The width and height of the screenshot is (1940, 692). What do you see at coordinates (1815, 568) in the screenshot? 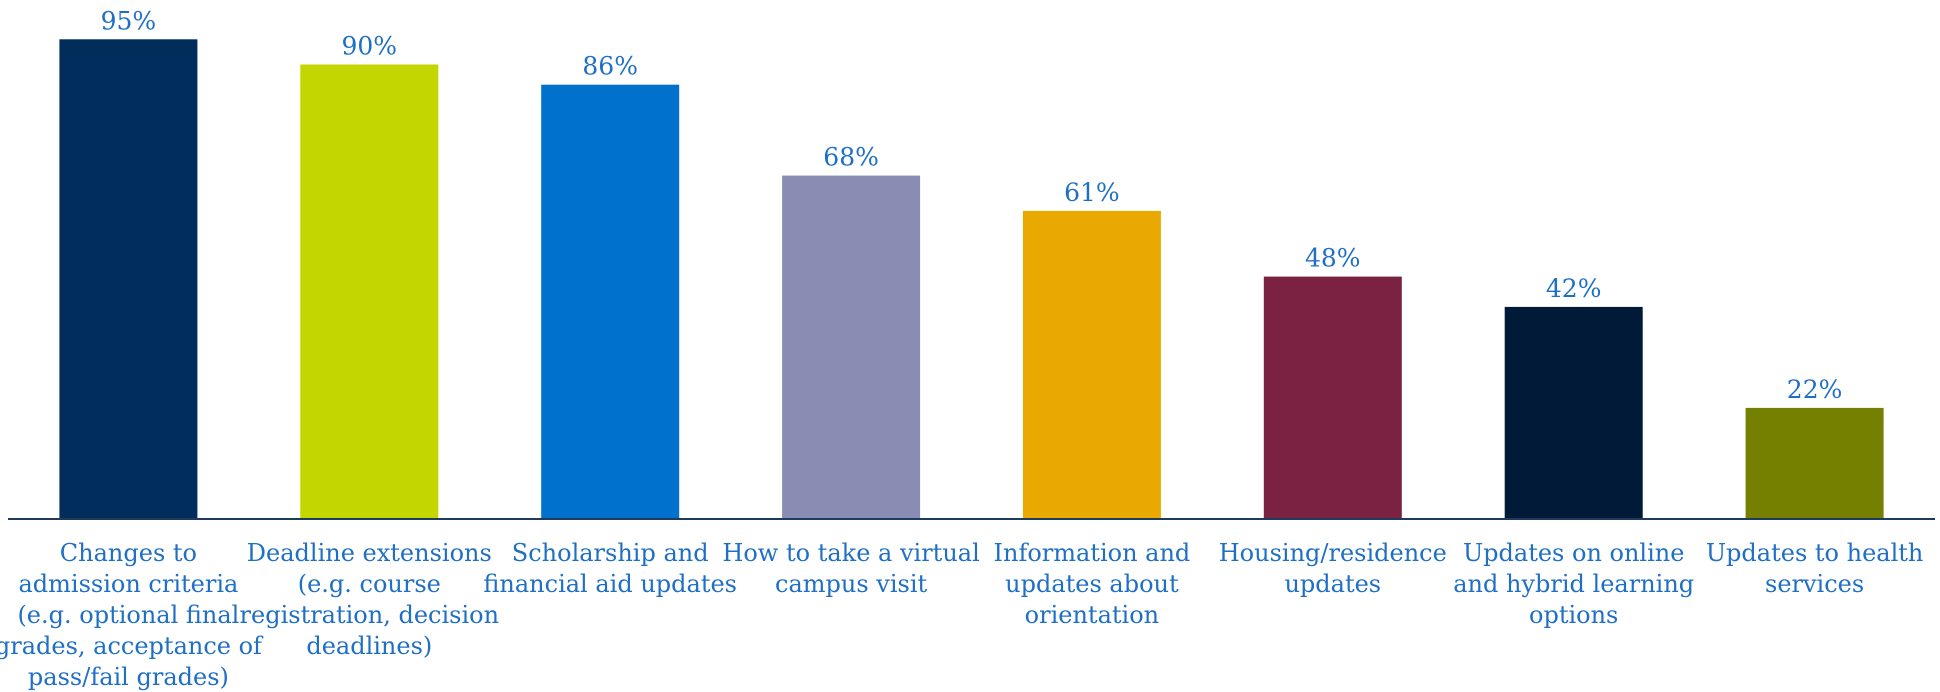
I see `category-label-8: Updates to health services` at bounding box center [1815, 568].